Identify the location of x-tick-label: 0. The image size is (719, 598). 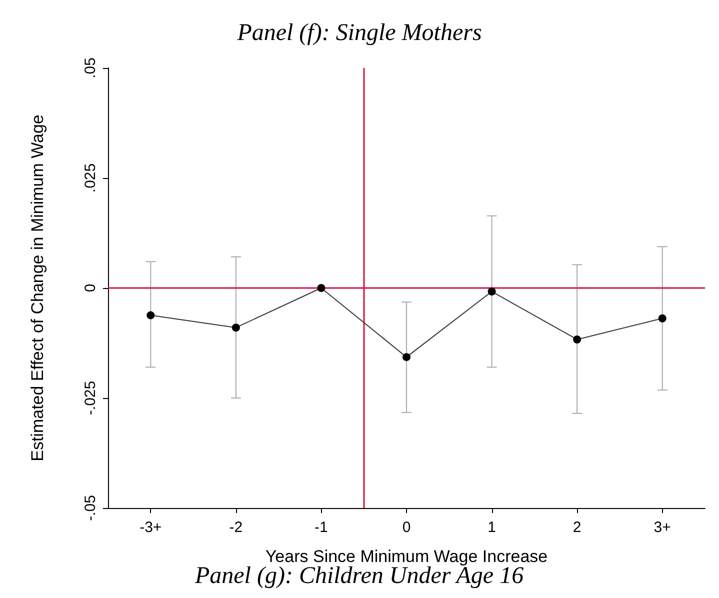
(406, 527).